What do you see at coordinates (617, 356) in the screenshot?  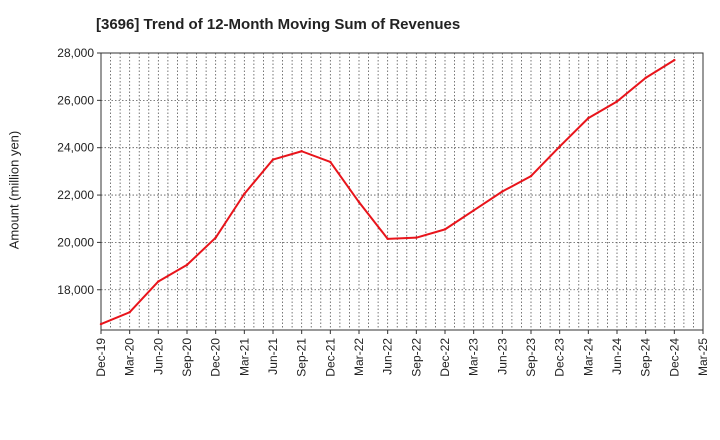 I see `x-tick-label: Jun-24` at bounding box center [617, 356].